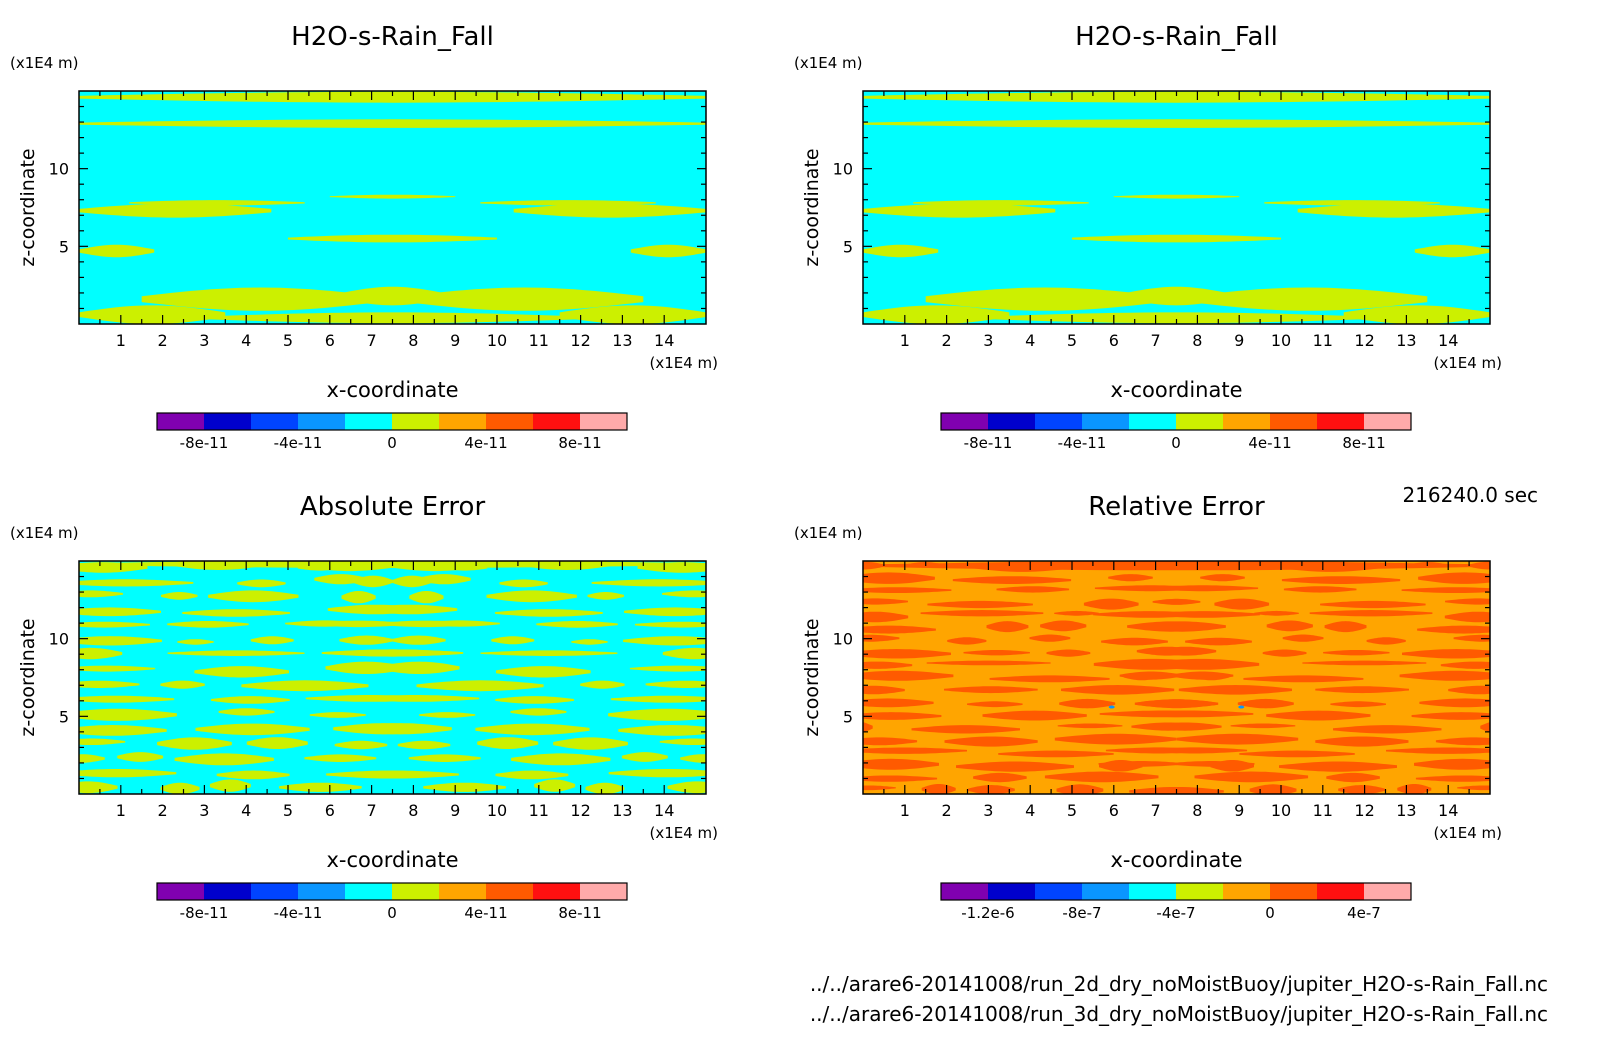  Describe the element at coordinates (330, 810) in the screenshot. I see `x-tick-label: 6` at that location.